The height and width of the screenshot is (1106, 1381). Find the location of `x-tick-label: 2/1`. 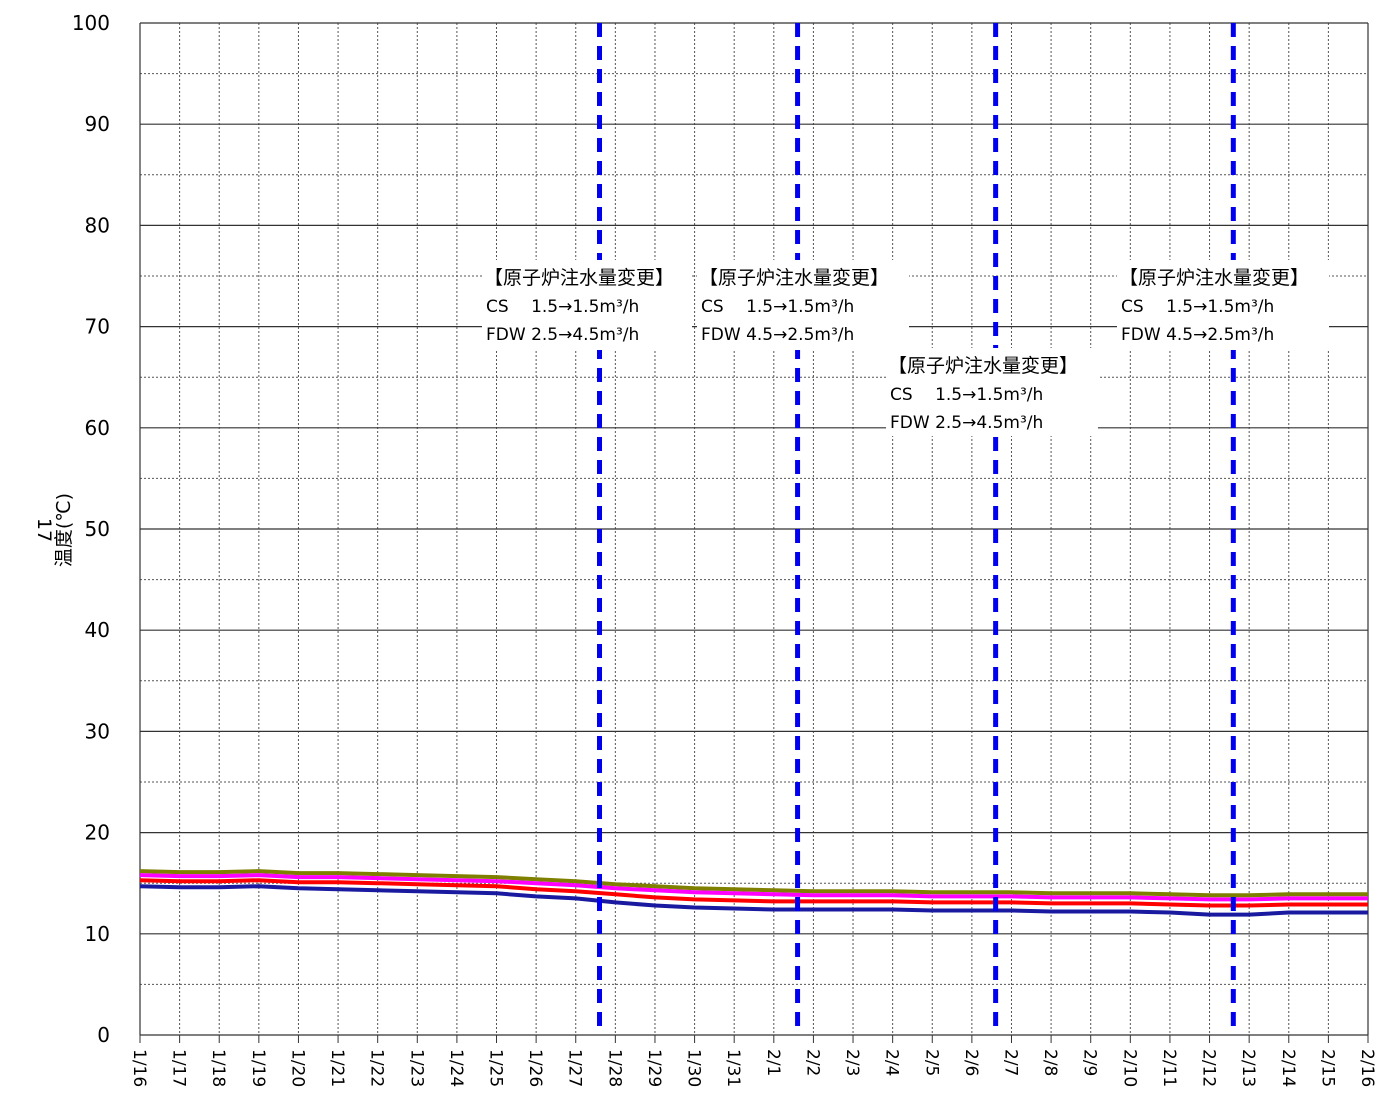

x-tick-label: 2/1 is located at coordinates (773, 1062).